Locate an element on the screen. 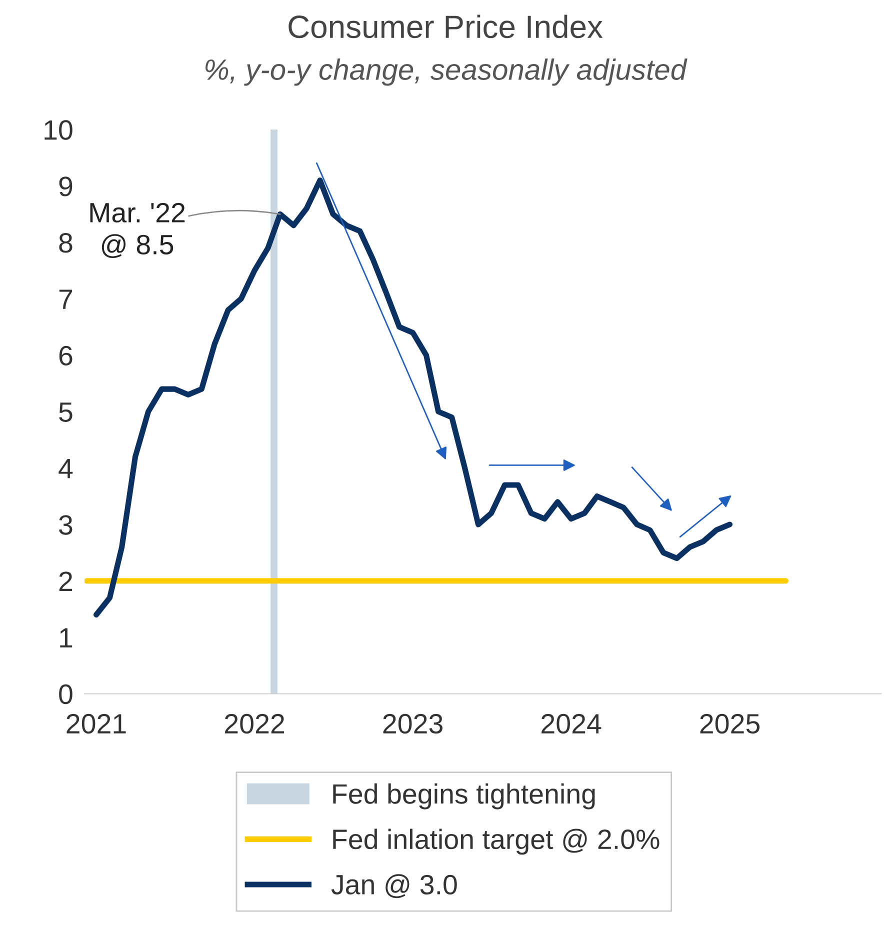 This screenshot has width=890, height=925. y-tick-label: 0 is located at coordinates (65, 694).